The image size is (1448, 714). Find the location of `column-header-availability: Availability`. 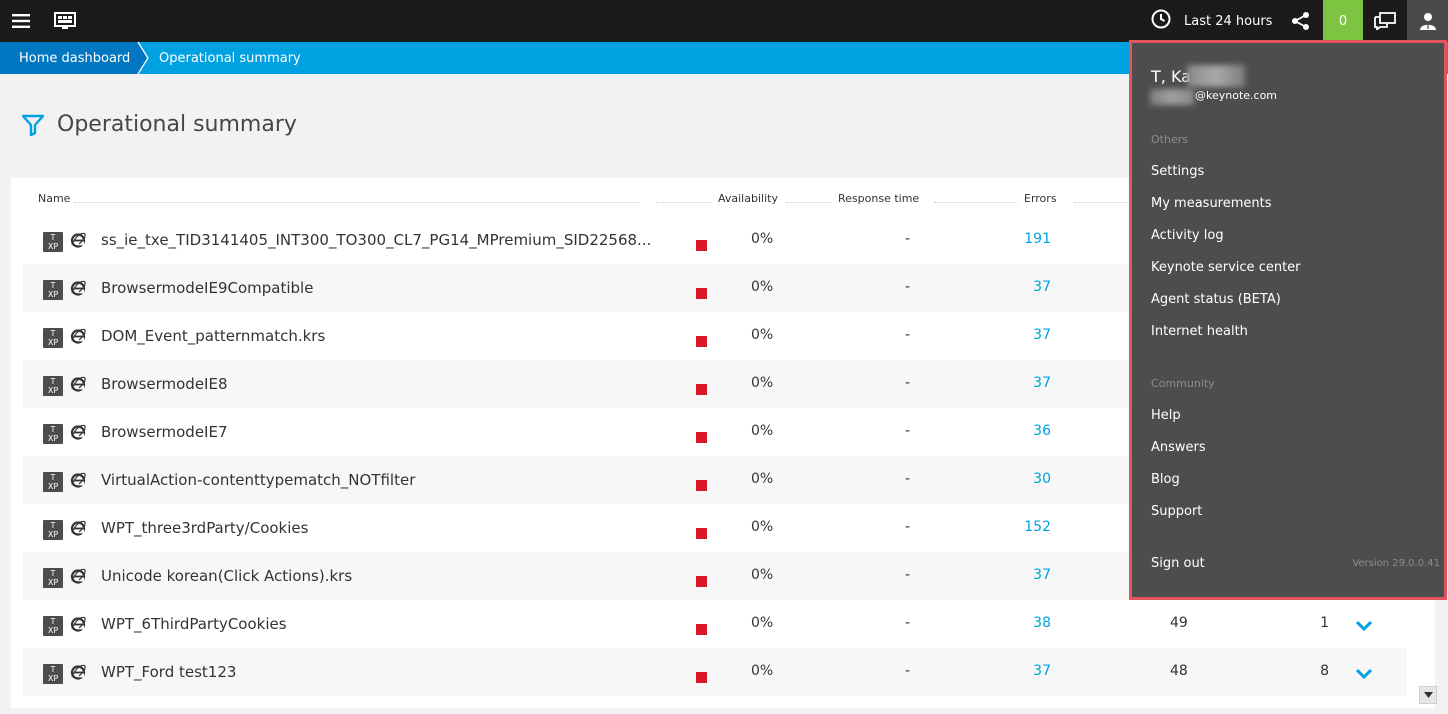

column-header-availability: Availability is located at coordinates (748, 198).